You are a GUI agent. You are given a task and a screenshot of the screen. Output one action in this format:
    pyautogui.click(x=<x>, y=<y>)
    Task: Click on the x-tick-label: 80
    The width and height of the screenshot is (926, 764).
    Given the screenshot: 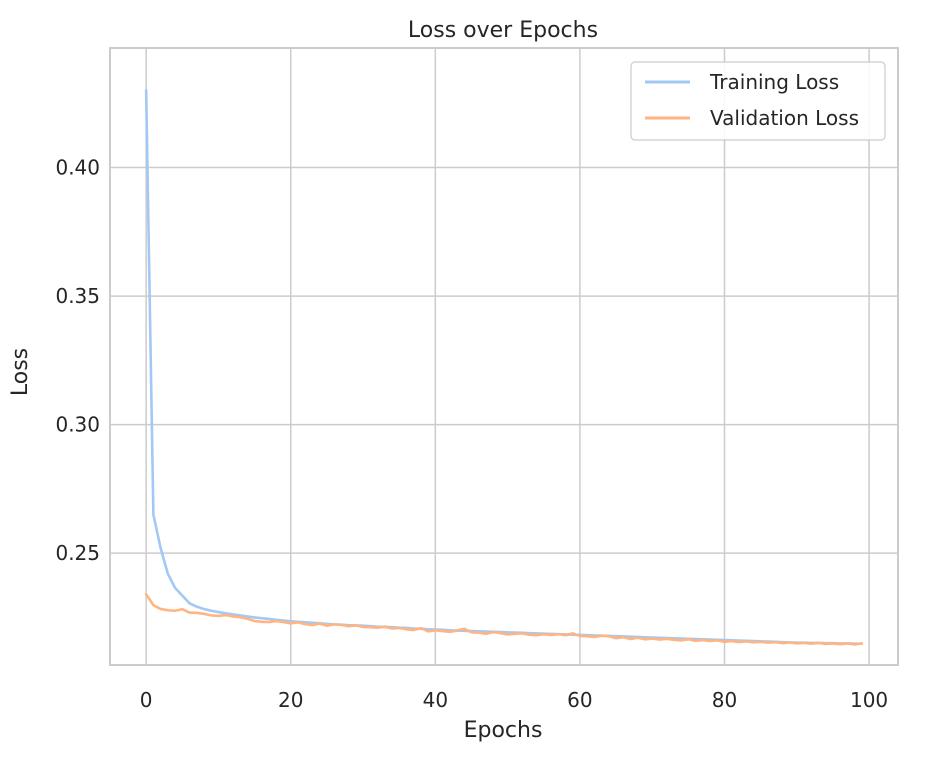 What is the action you would take?
    pyautogui.click(x=724, y=700)
    